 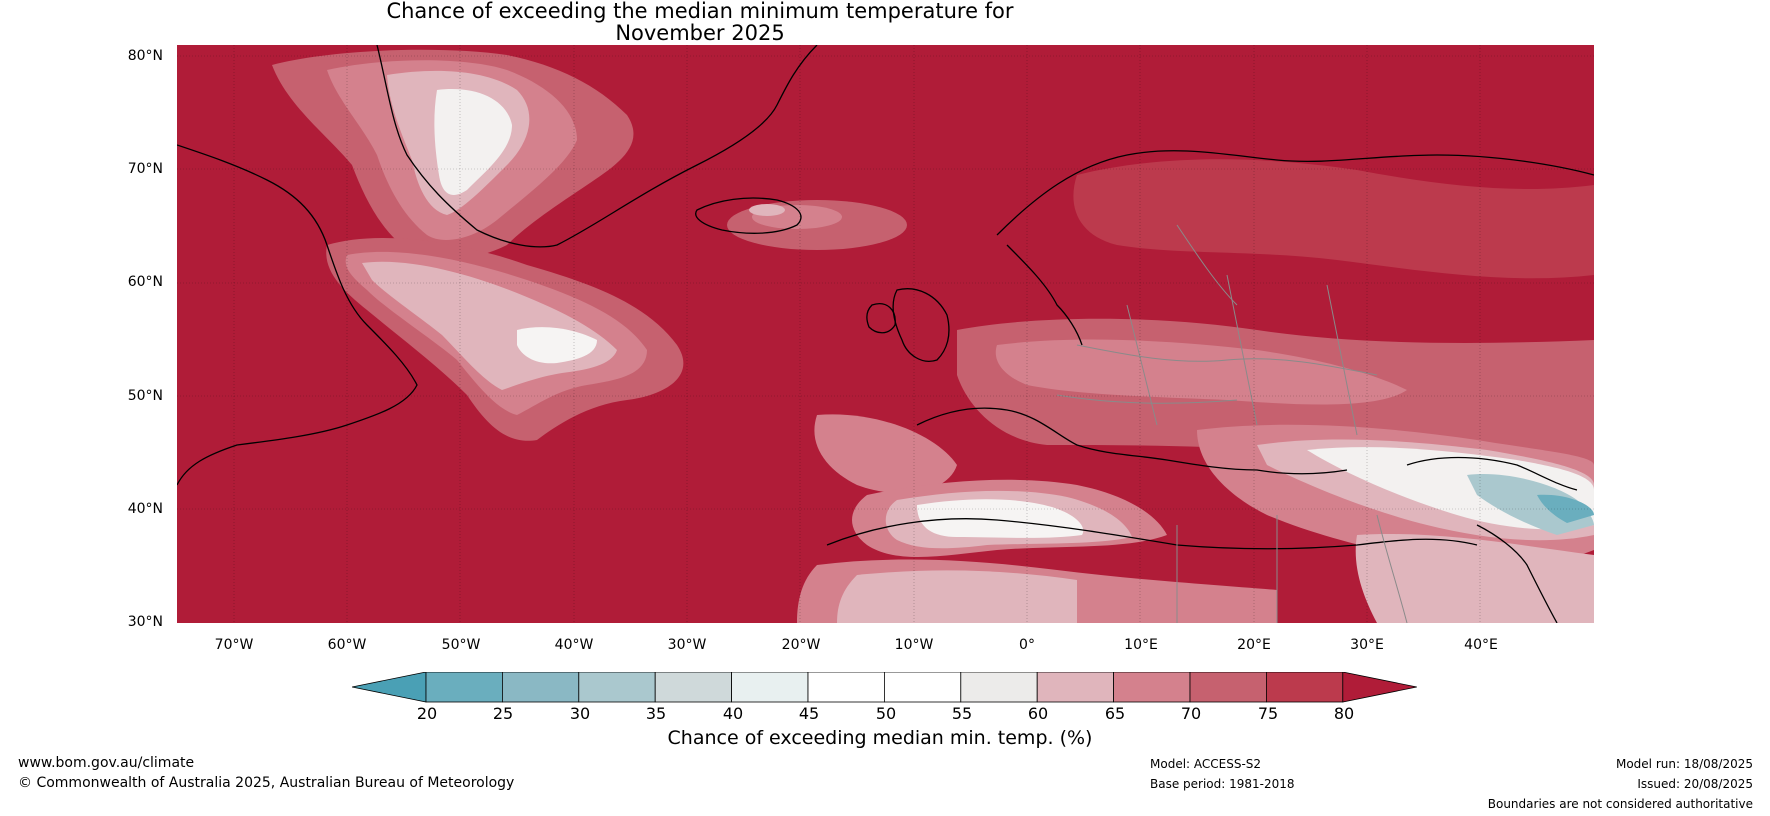 What do you see at coordinates (145, 396) in the screenshot?
I see `lat-label-50n: 50°N` at bounding box center [145, 396].